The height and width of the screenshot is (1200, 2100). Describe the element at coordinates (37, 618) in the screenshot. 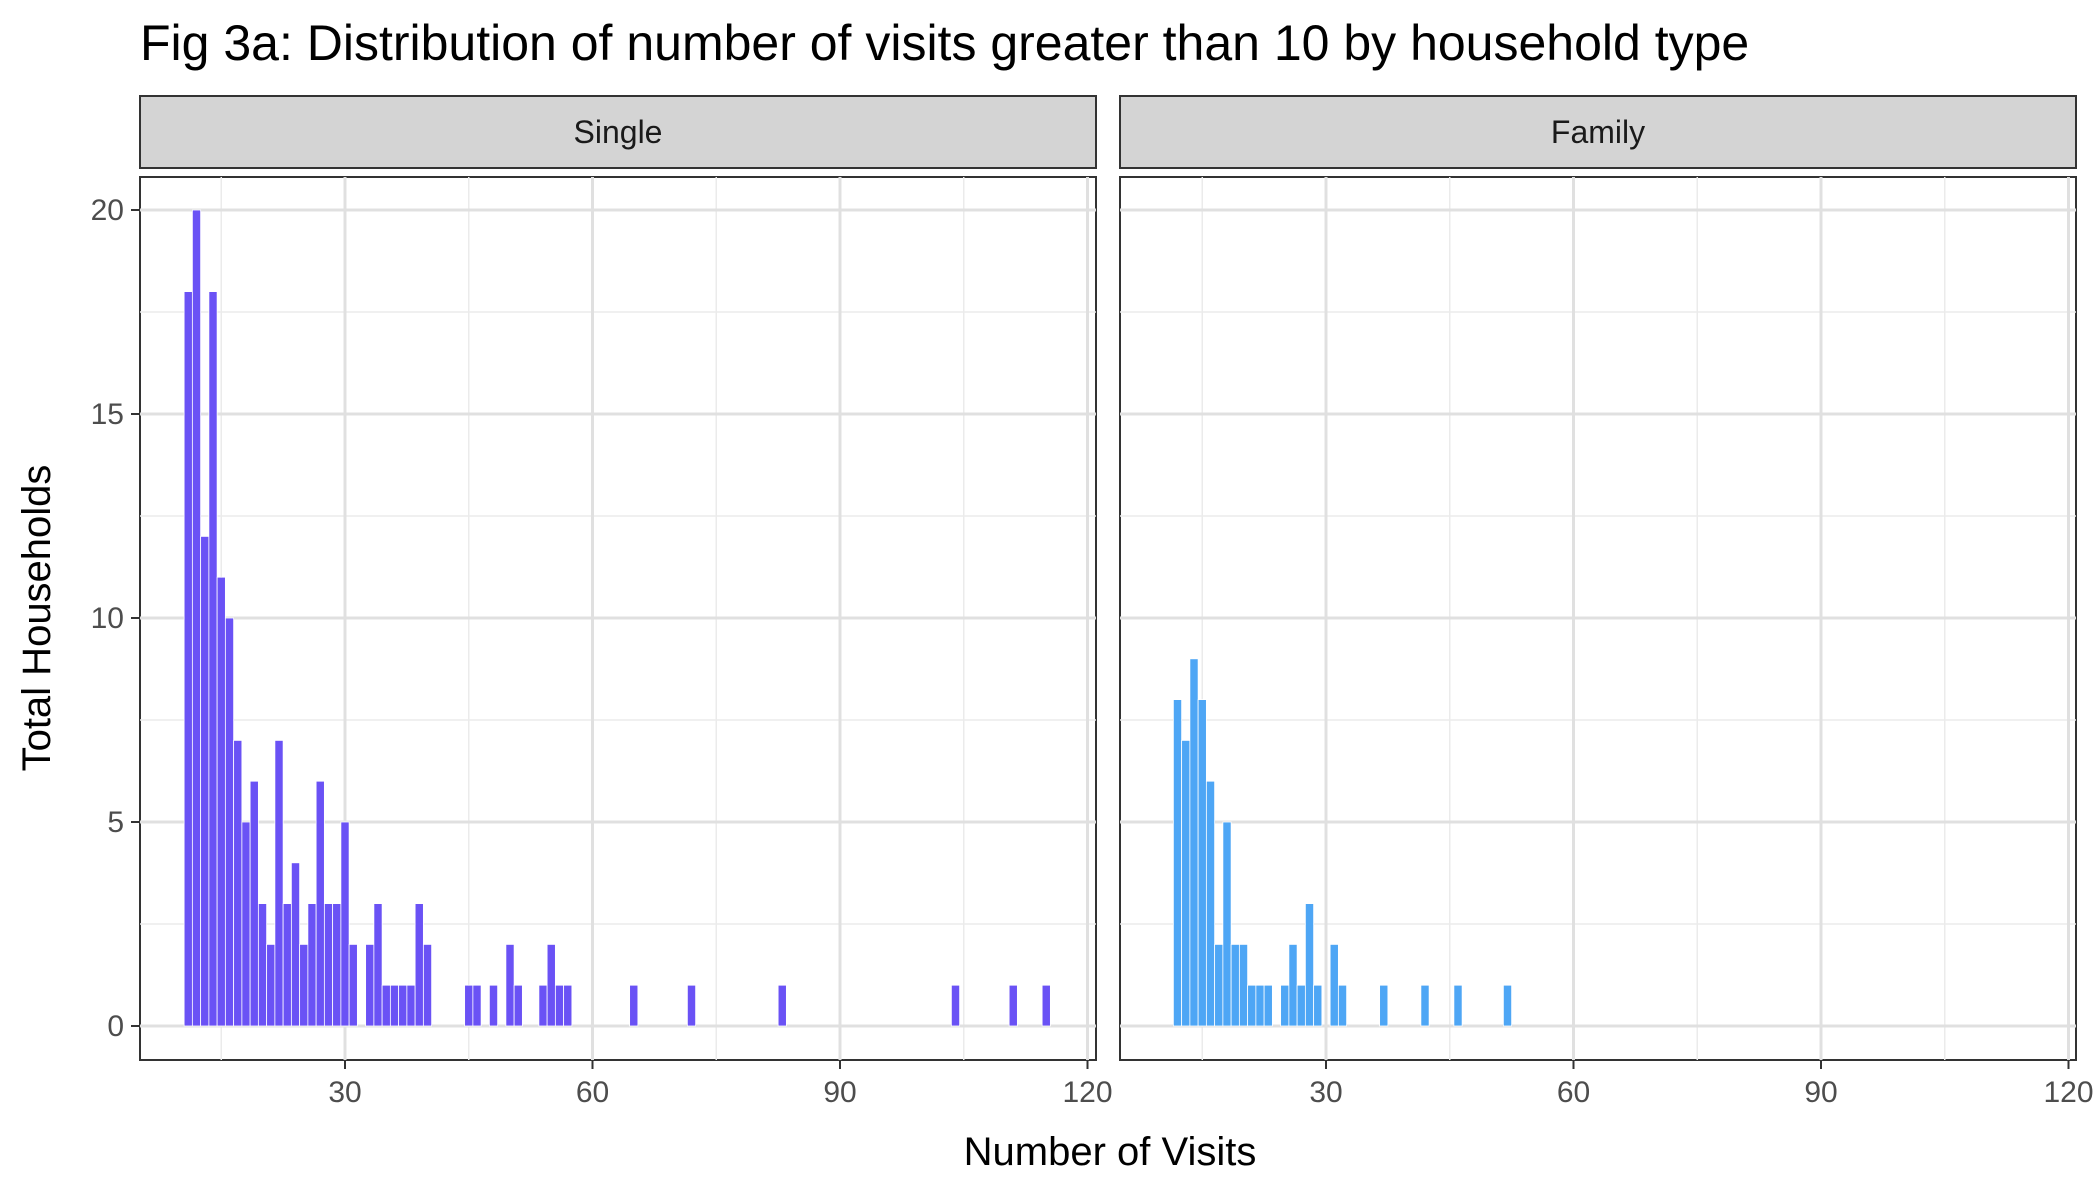

I see `y-axis-title: Total Households` at that location.